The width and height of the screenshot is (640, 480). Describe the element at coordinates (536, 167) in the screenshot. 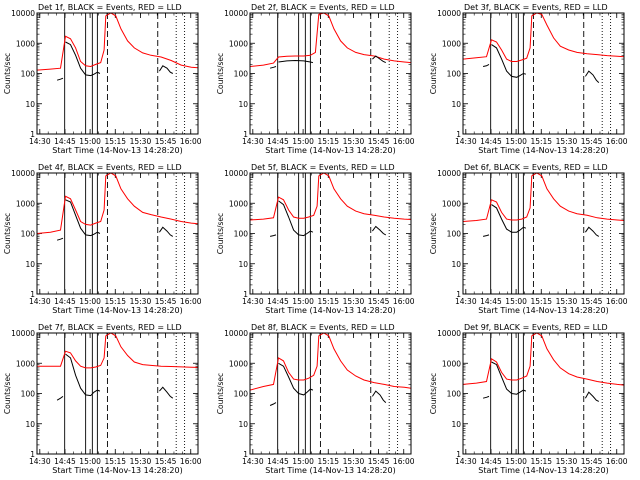

I see `chart-title: Det 6f, BLACK = Events, RED = LLD` at that location.